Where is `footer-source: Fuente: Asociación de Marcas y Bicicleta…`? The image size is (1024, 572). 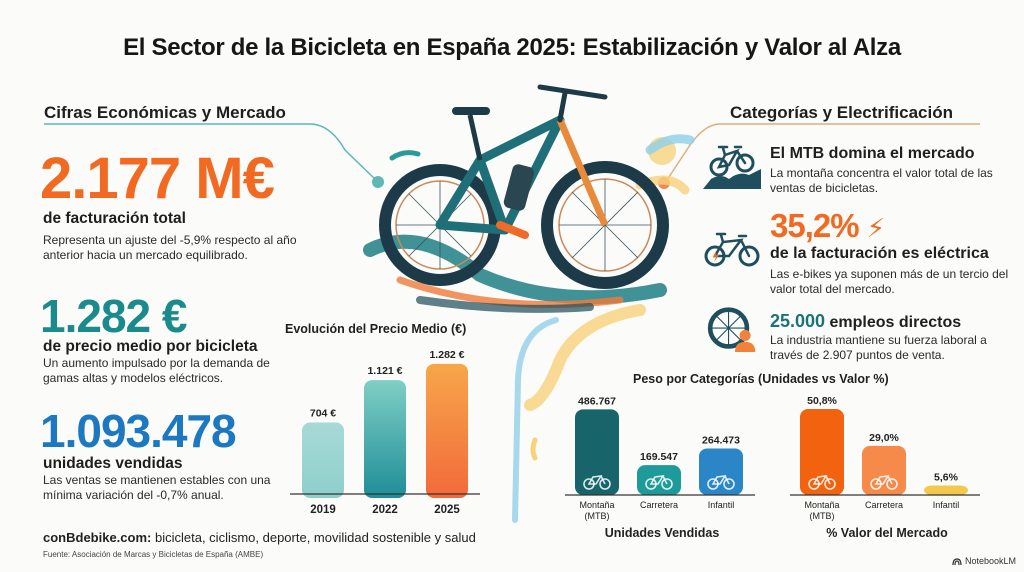
footer-source: Fuente: Asociación de Marcas y Bicicleta… is located at coordinates (153, 554).